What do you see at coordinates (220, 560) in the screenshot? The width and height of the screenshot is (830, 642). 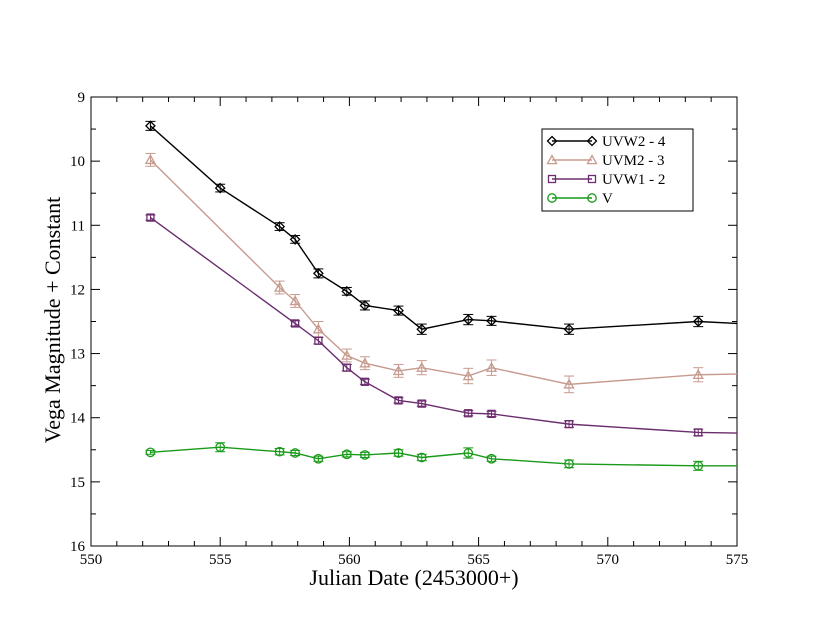 I see `x-tick-label: 555` at bounding box center [220, 560].